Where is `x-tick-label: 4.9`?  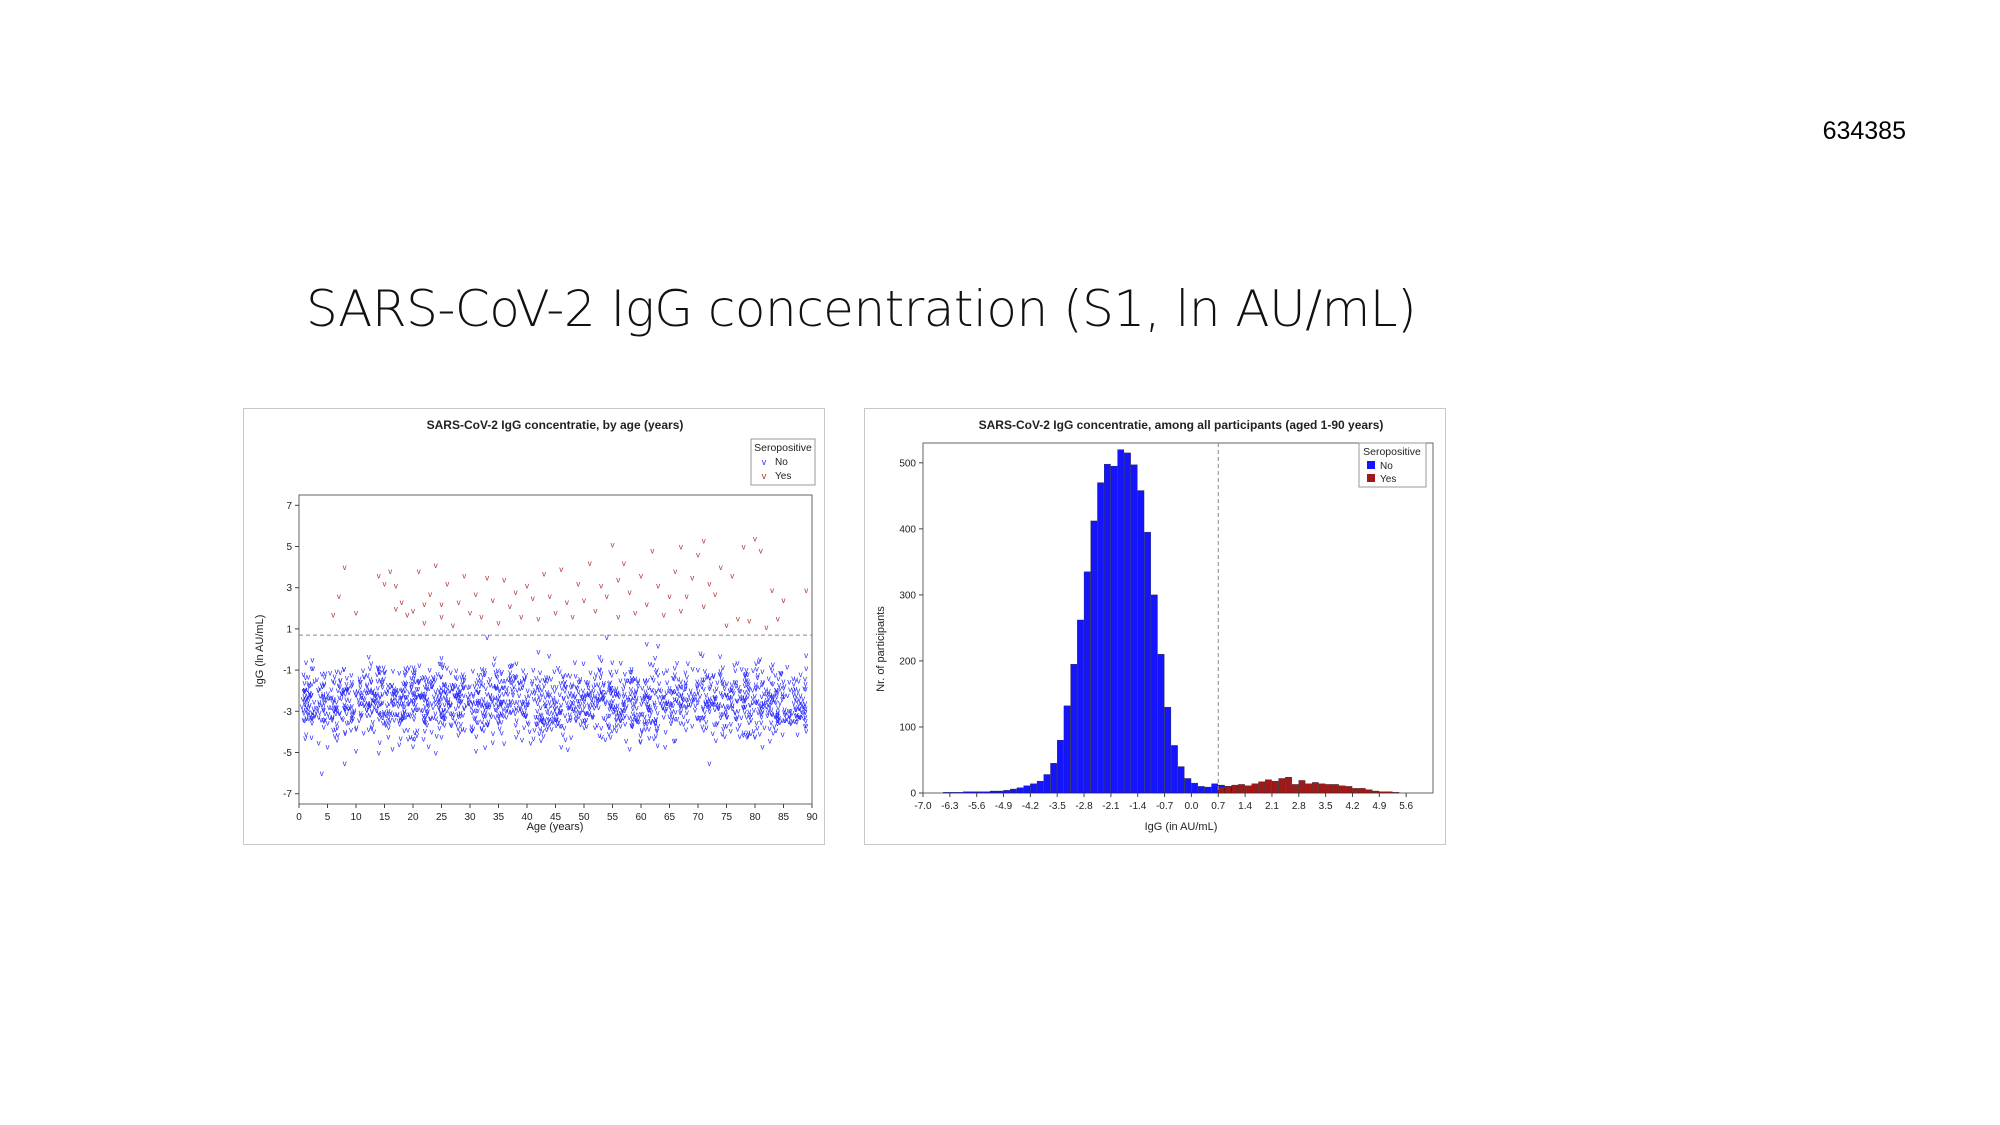
x-tick-label: 4.9 is located at coordinates (1379, 806).